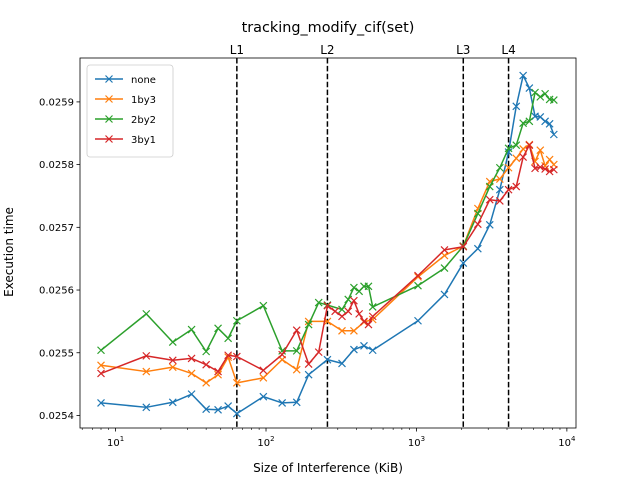 This screenshot has width=640, height=480. Describe the element at coordinates (125, 80) in the screenshot. I see `legend-item-none: none` at that location.